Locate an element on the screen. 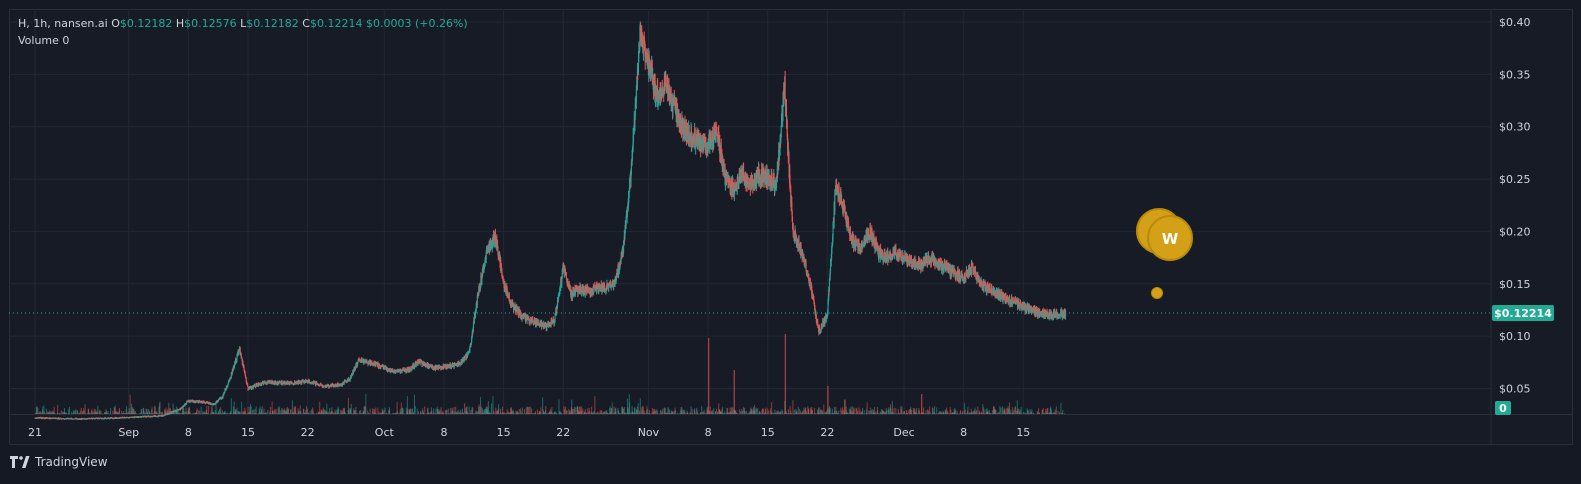  time-tick-label: 8 is located at coordinates (443, 432).